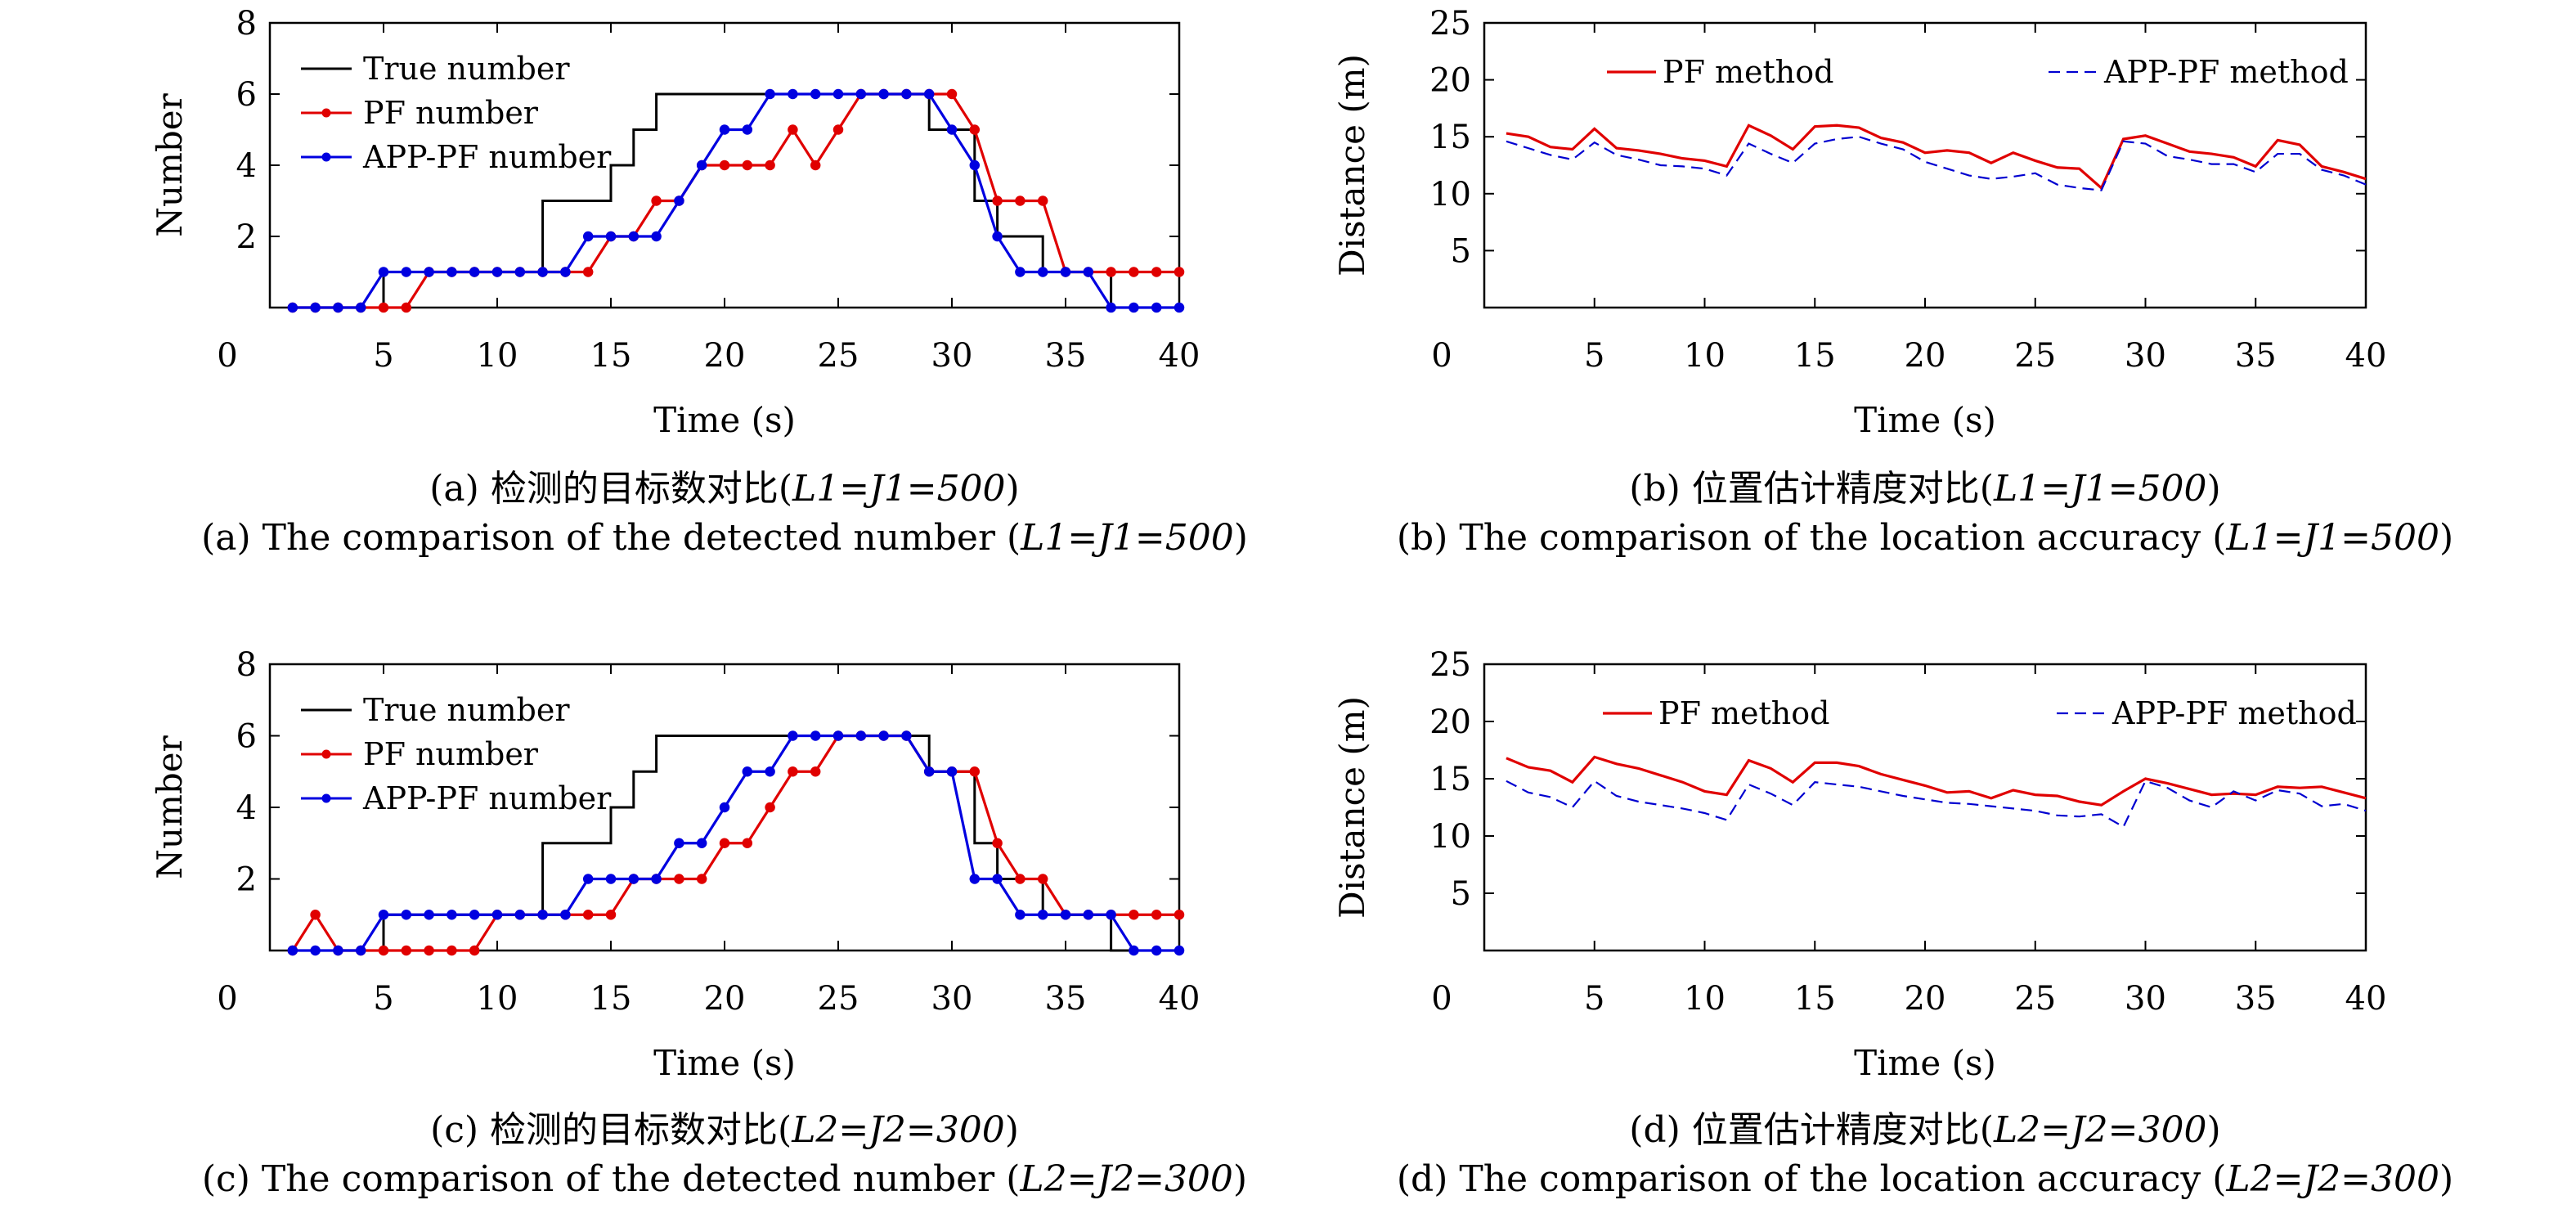 Image resolution: width=2576 pixels, height=1209 pixels. I want to click on caption-chinese: (b) 位置估计精度对比(L1=J1=500), so click(1924, 489).